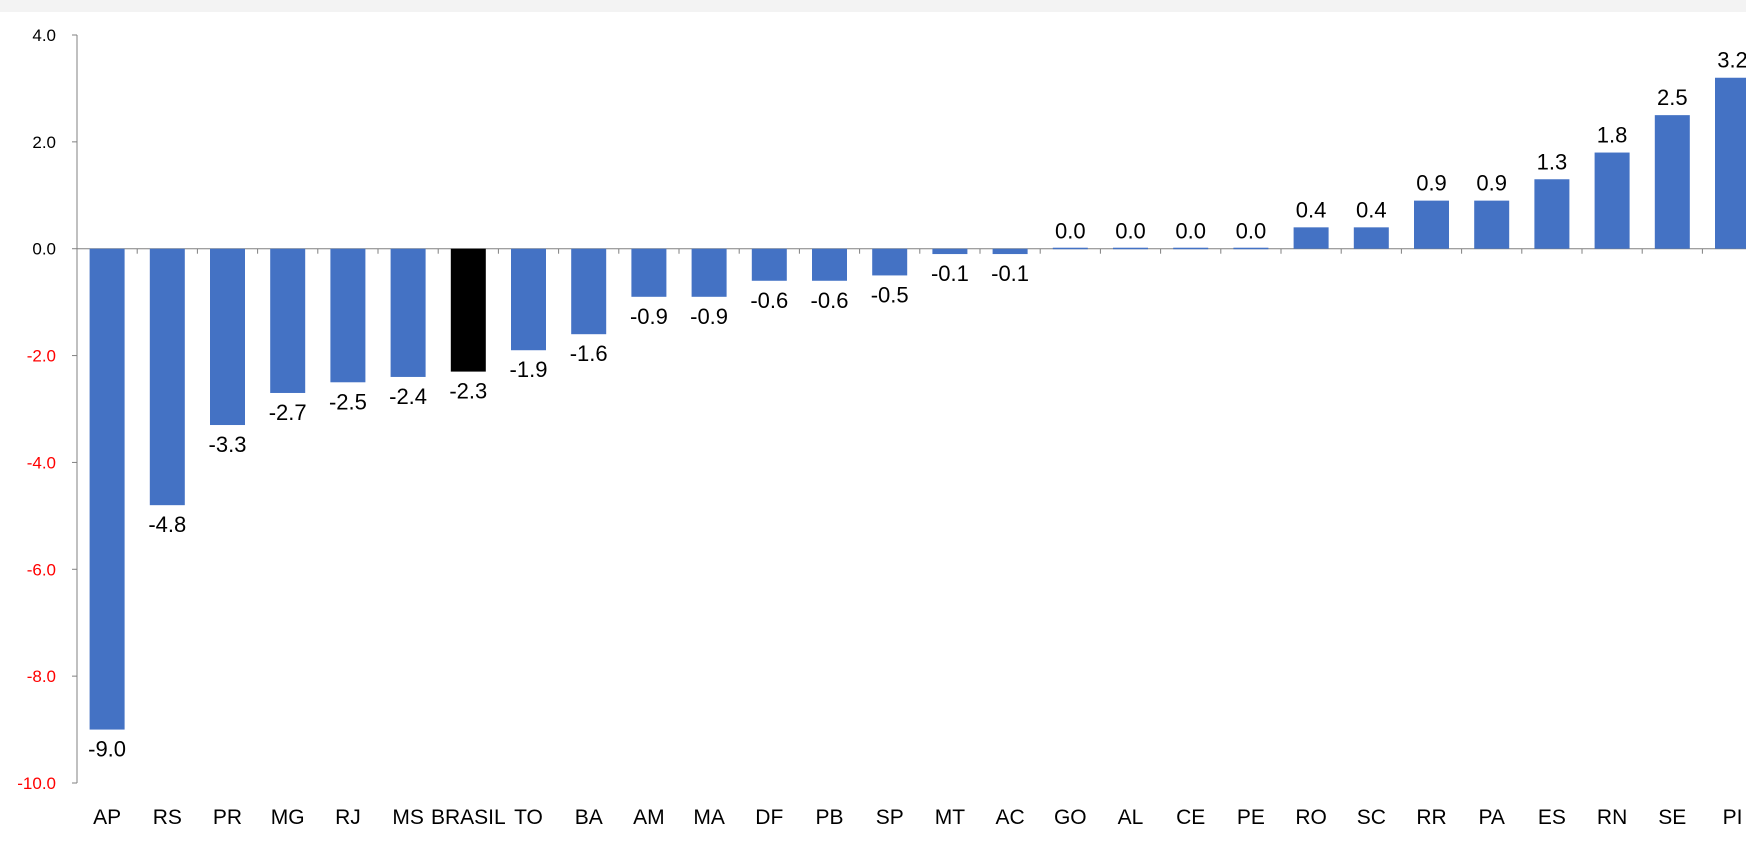 The width and height of the screenshot is (1746, 863). I want to click on data-label: -2.5, so click(348, 401).